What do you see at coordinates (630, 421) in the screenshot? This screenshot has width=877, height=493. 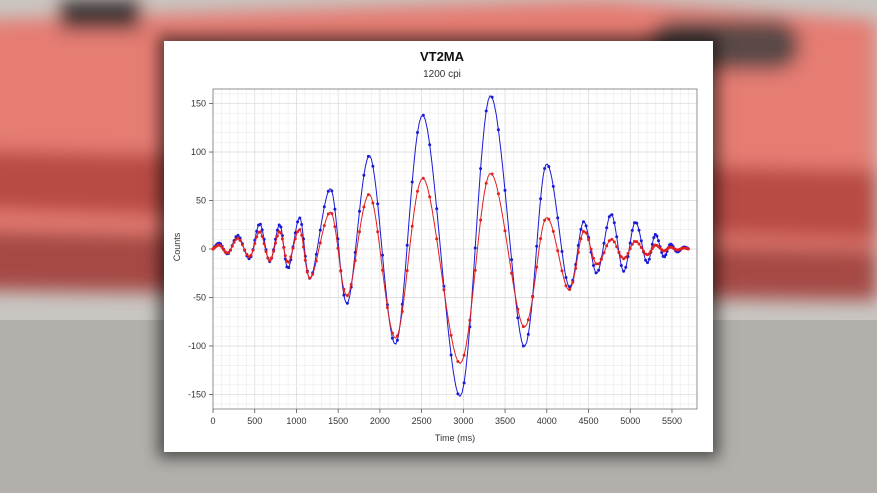 I see `x-tick-label: 5000` at bounding box center [630, 421].